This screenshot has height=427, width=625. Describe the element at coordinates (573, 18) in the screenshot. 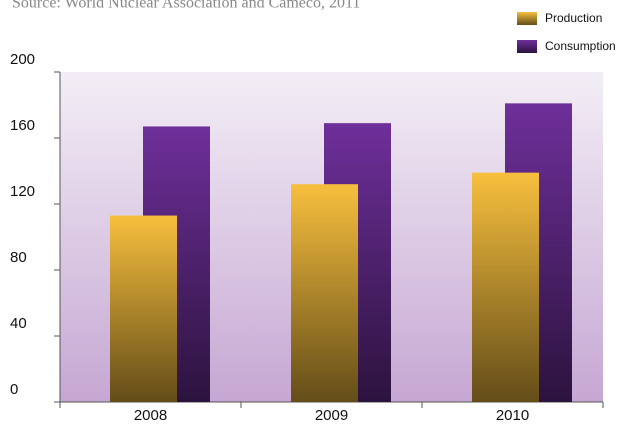

I see `legend-label: Production` at that location.